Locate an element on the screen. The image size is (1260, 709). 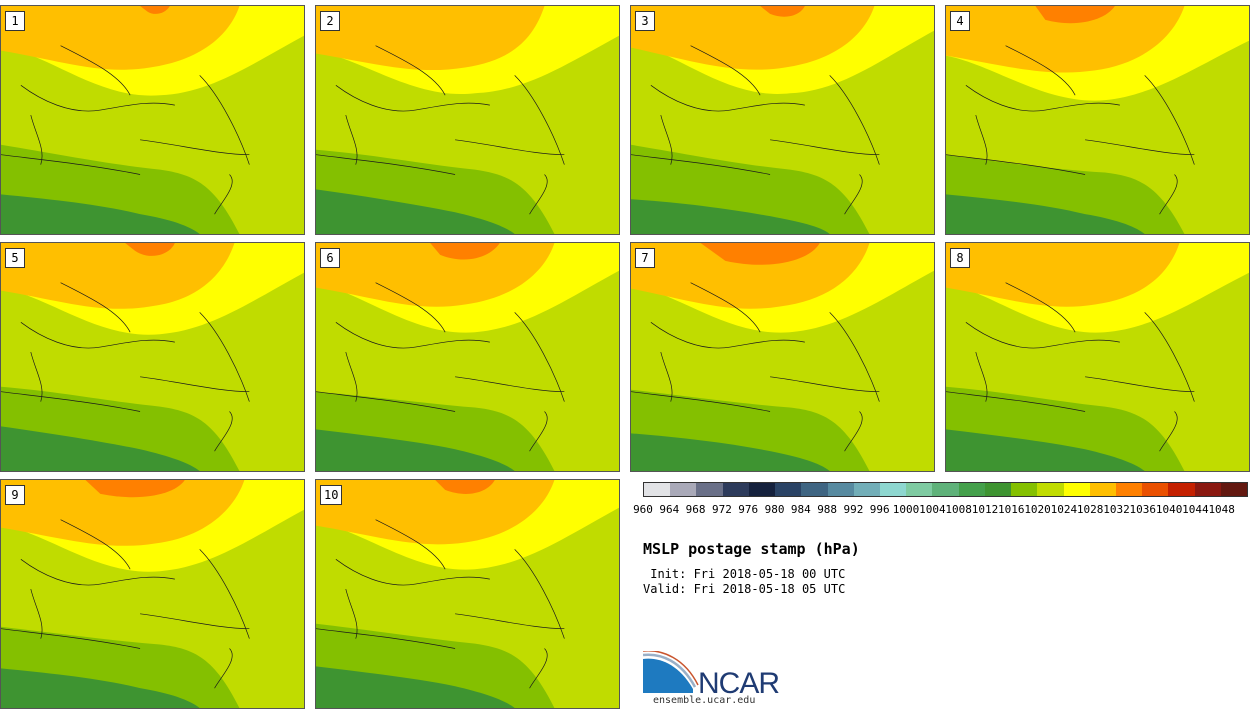
colorbar-tick-label: 1020 is located at coordinates (1037, 509).